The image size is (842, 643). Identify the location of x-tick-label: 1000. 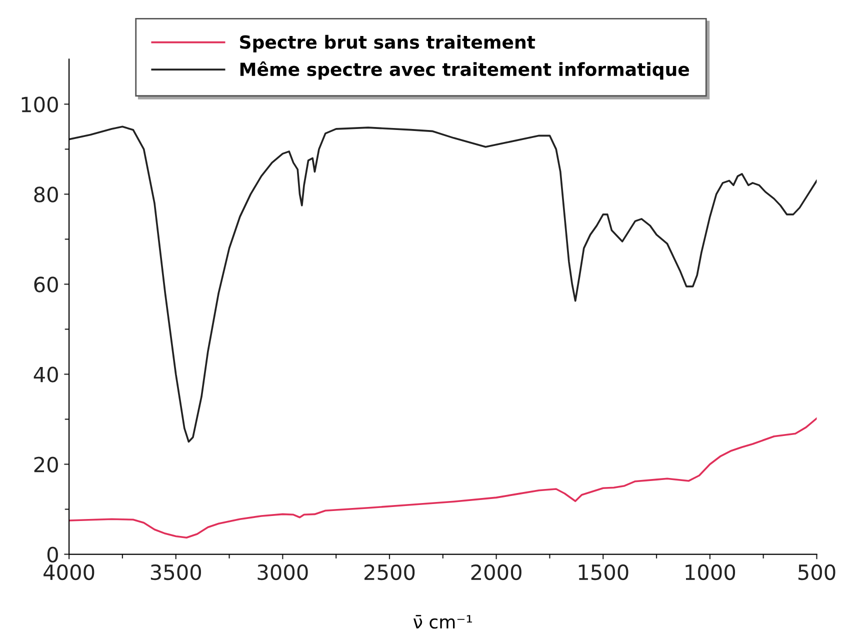
(711, 572).